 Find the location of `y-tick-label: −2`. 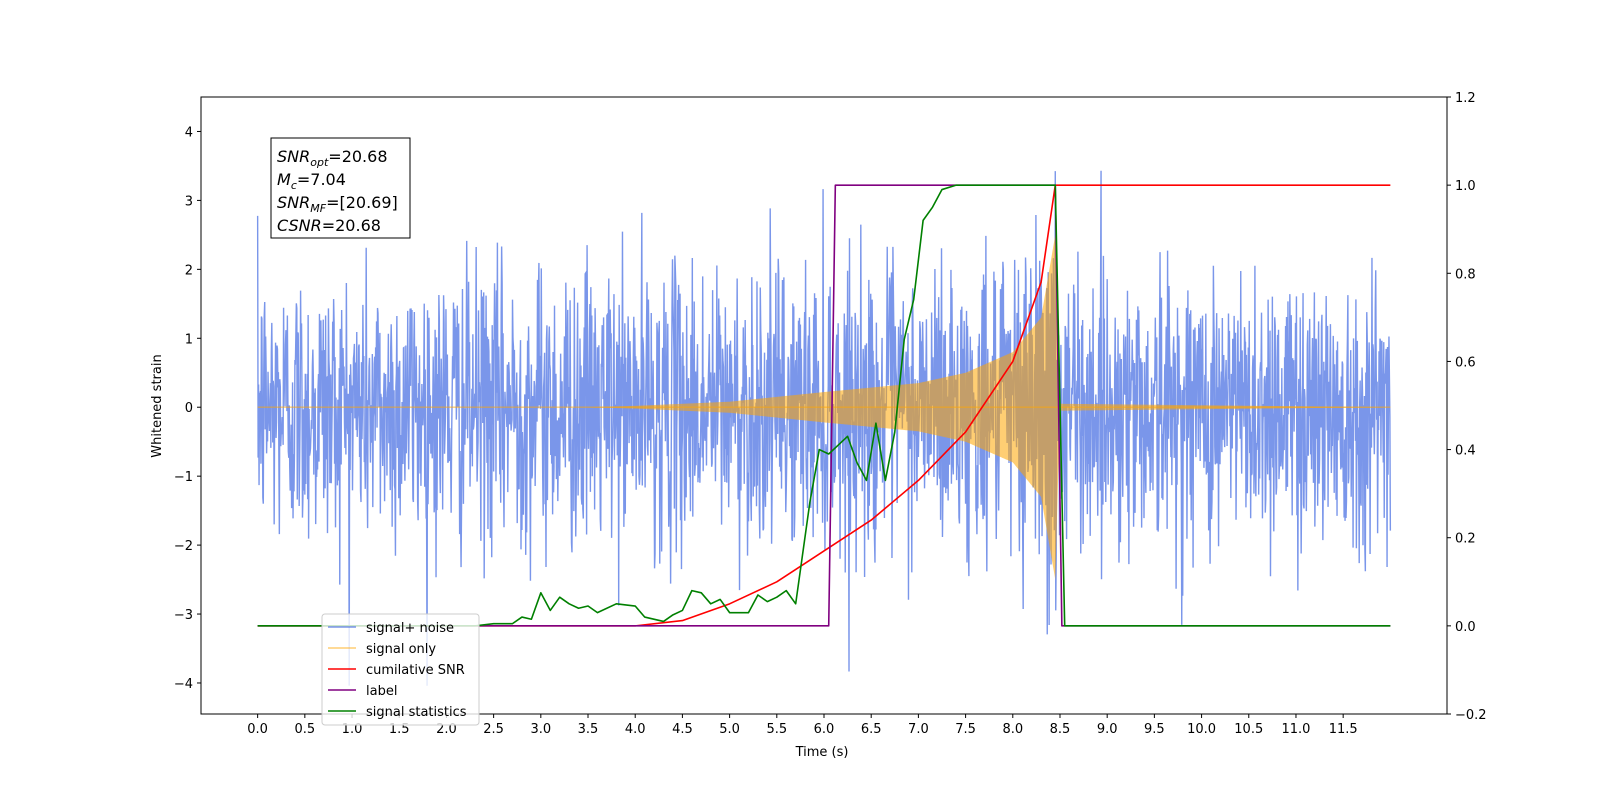

y-tick-label: −2 is located at coordinates (183, 546).